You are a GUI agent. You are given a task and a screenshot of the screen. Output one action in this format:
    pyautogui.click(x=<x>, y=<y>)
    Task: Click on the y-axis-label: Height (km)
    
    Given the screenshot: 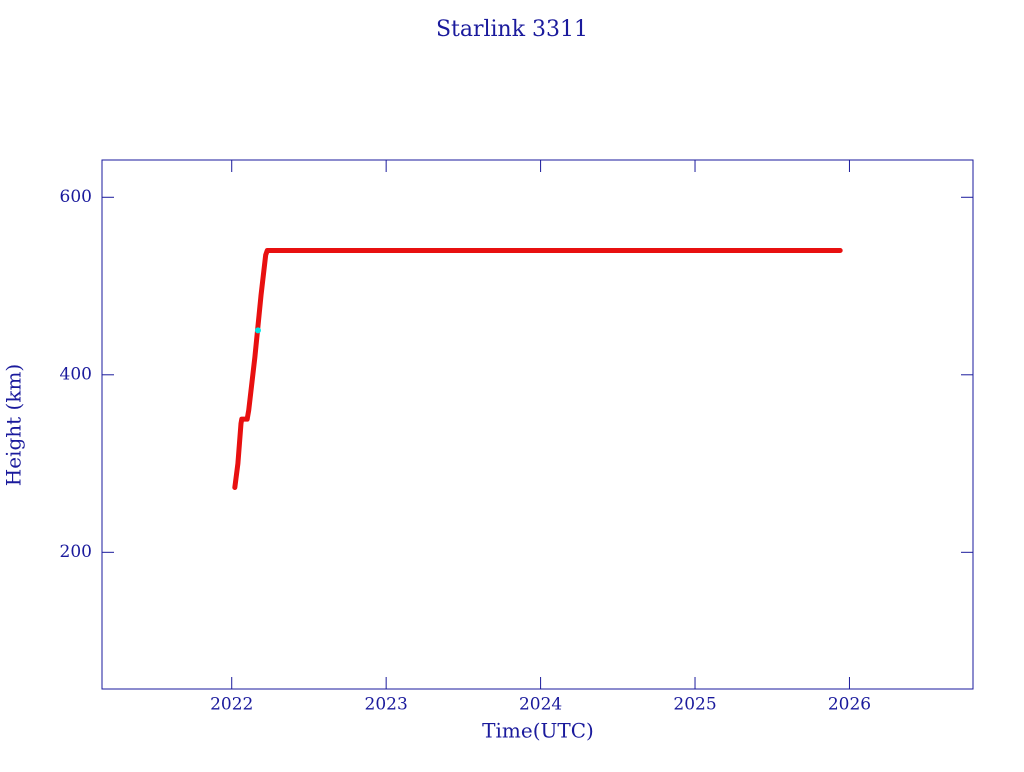 What is the action you would take?
    pyautogui.click(x=14, y=425)
    